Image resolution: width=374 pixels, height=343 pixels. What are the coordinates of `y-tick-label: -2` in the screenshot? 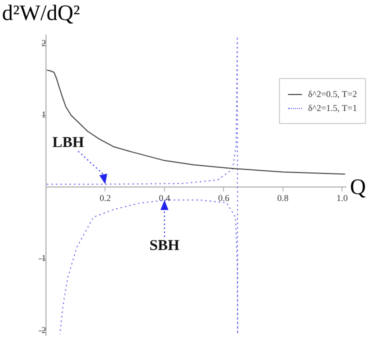 It's located at (42, 329).